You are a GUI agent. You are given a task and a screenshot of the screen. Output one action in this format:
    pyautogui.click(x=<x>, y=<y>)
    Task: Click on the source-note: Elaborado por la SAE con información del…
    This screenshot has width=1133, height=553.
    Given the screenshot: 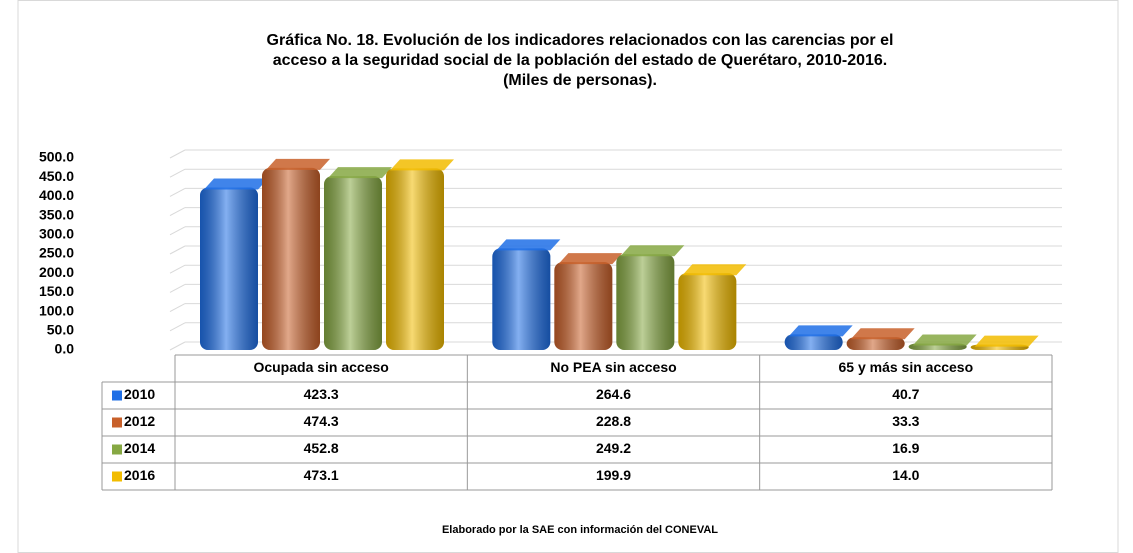 What is the action you would take?
    pyautogui.click(x=580, y=530)
    